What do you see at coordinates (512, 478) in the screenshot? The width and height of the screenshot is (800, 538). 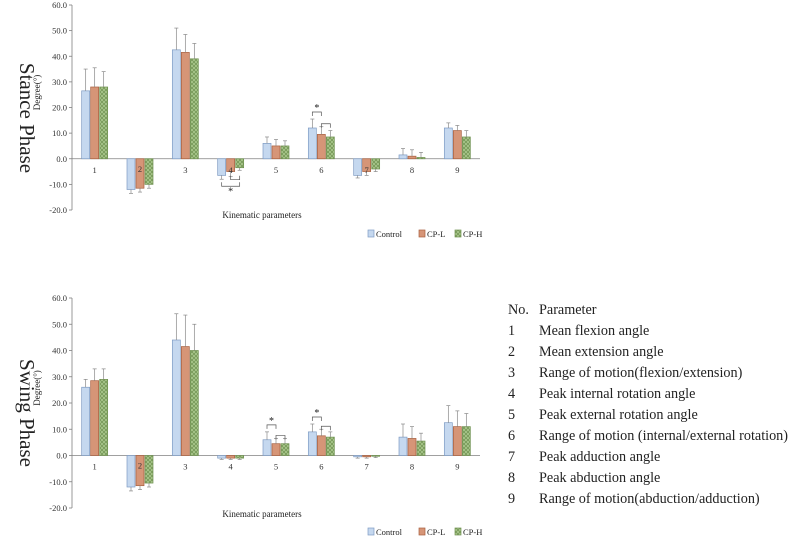 I see `parameter-no: 8` at bounding box center [512, 478].